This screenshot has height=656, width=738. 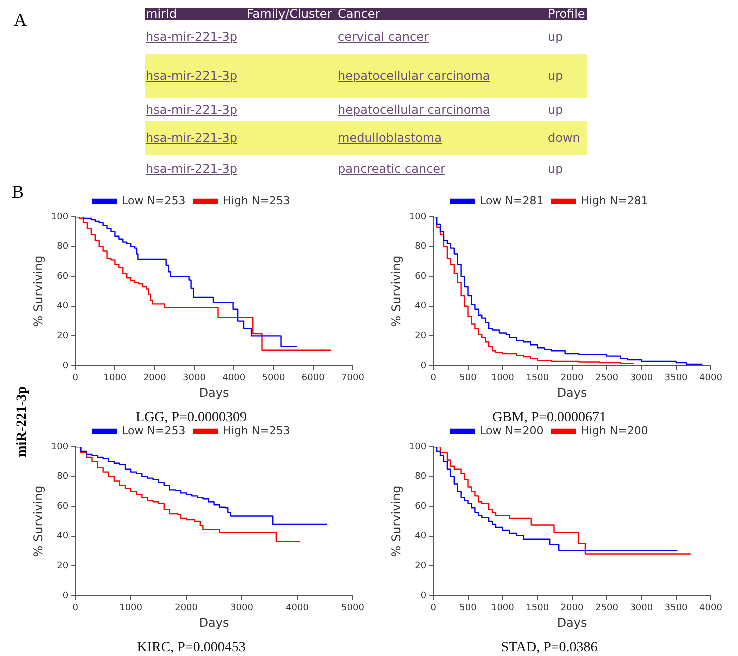 I want to click on category-label: Family/Cluster, so click(x=290, y=14).